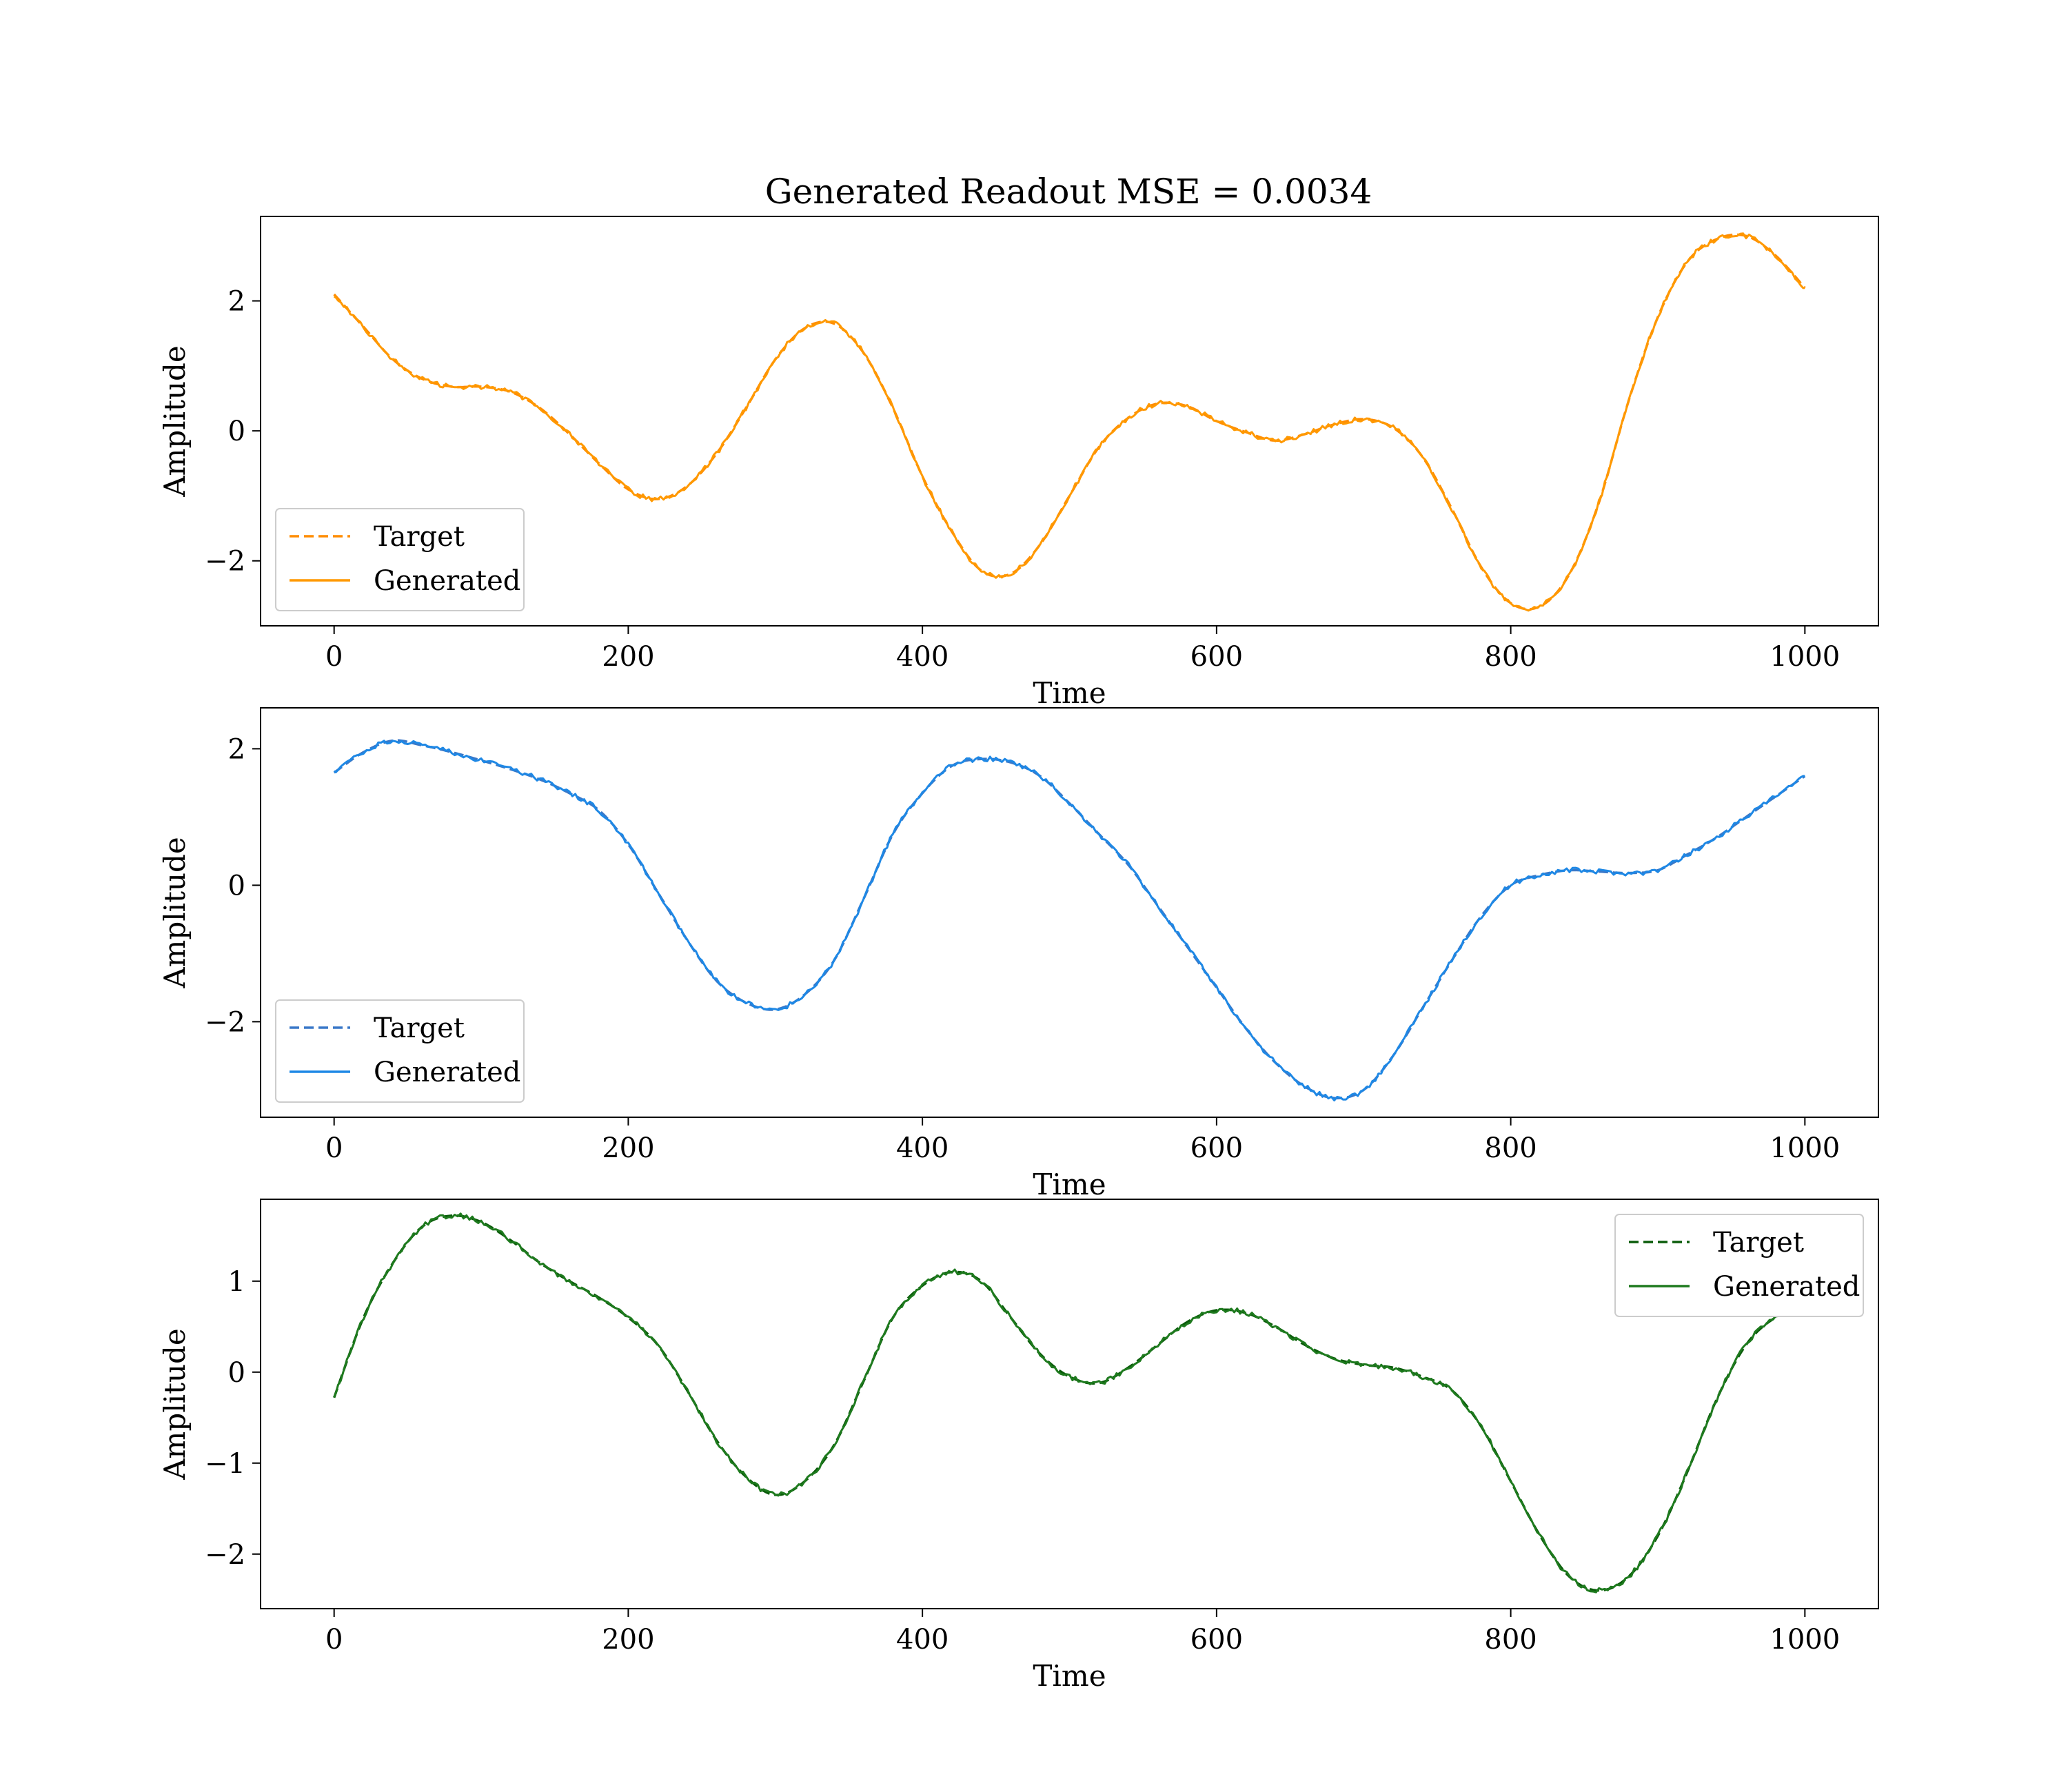 This screenshot has width=2068, height=1792. I want to click on figure-title: Generated Readout MSE = 0.0034, so click(1068, 192).